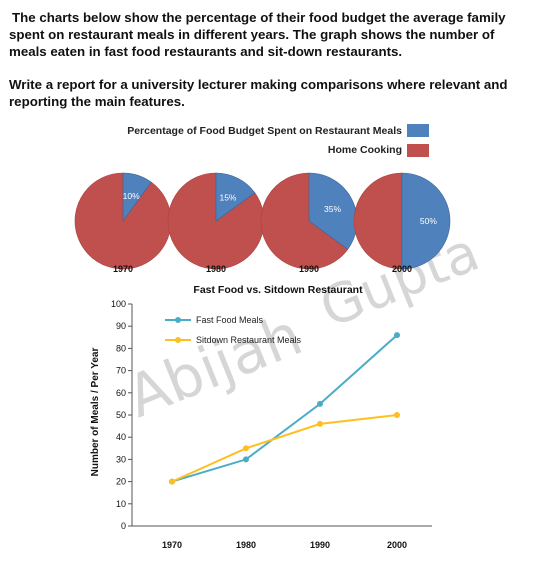 Image resolution: width=540 pixels, height=569 pixels. What do you see at coordinates (121, 371) in the screenshot?
I see `y-tick-label: 70` at bounding box center [121, 371].